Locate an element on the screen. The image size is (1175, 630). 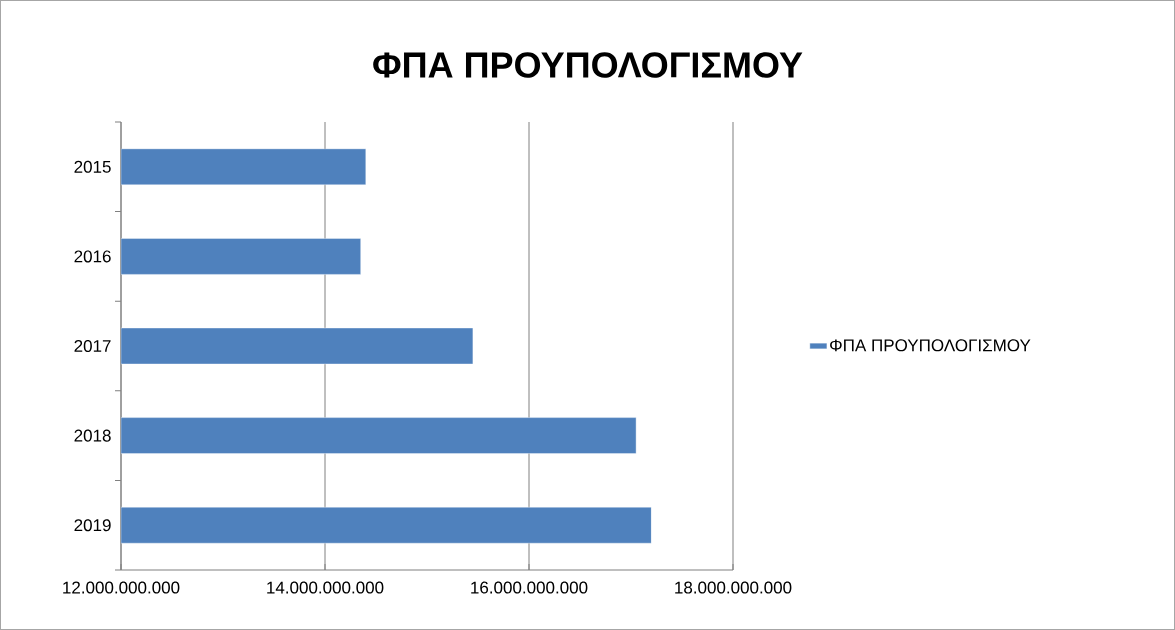
y-tick-label: 2018 is located at coordinates (92, 435).